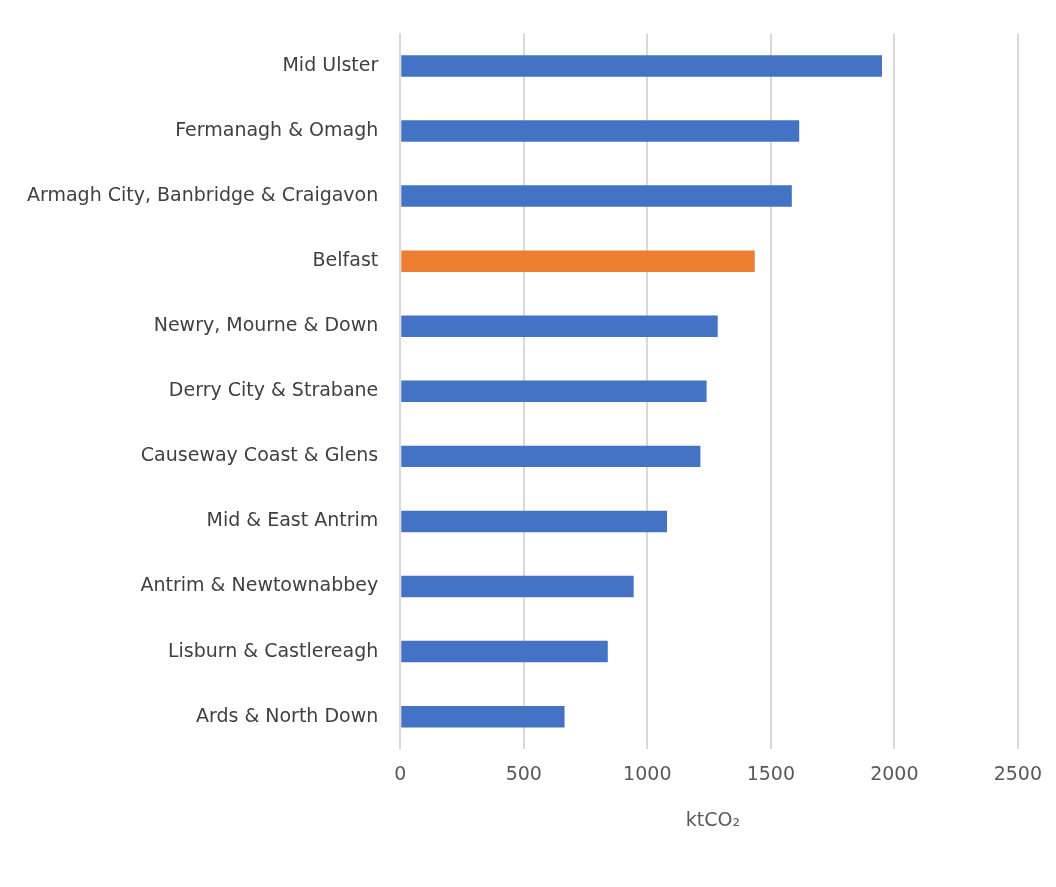 This screenshot has height=887, width=1056. I want to click on x-tick-label: 1000, so click(647, 772).